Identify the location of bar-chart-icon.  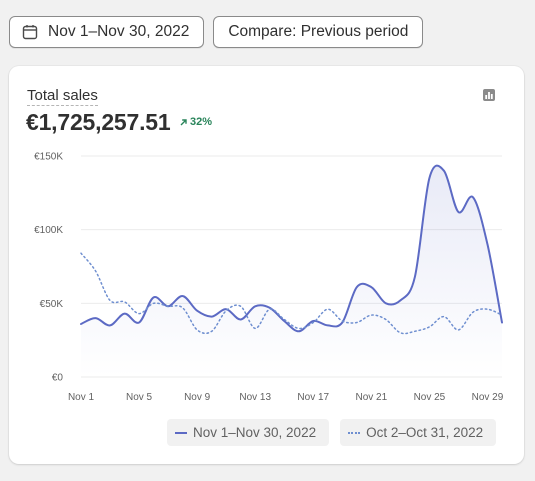
(489, 95).